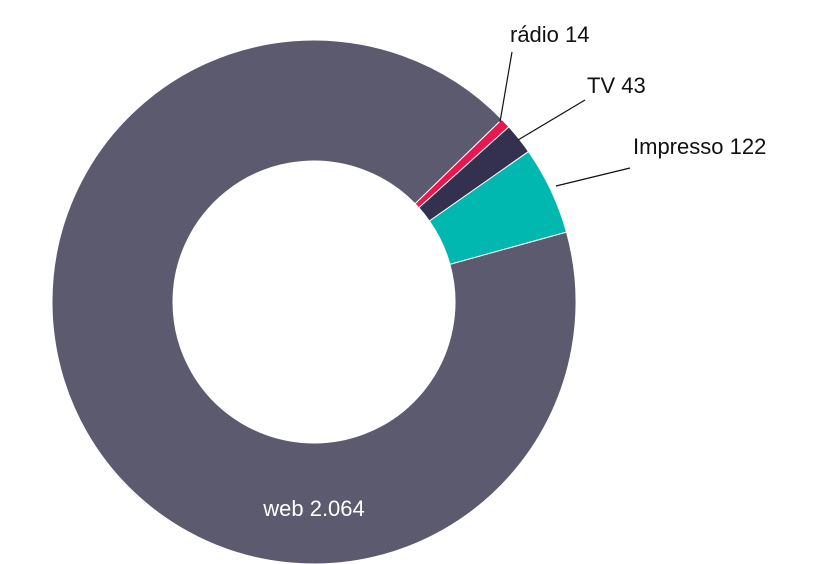 This screenshot has height=564, width=816. Describe the element at coordinates (601, 85) in the screenshot. I see `label-category: TV` at that location.